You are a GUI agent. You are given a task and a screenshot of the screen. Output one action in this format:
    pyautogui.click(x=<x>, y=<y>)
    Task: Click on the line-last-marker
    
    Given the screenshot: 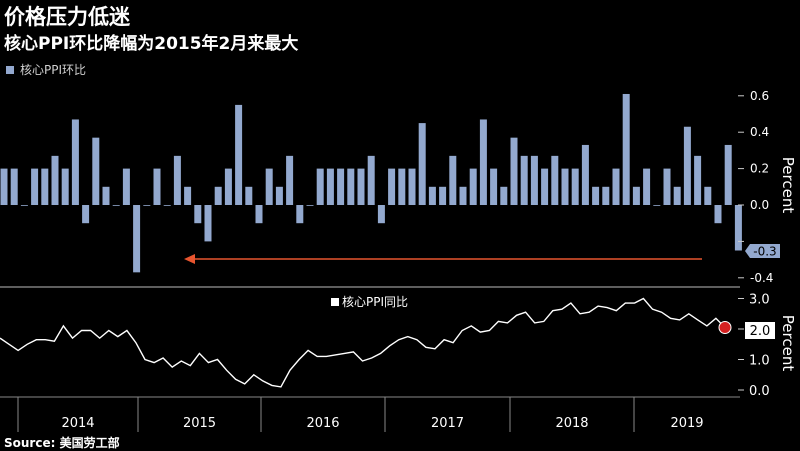 What is the action you would take?
    pyautogui.click(x=725, y=327)
    